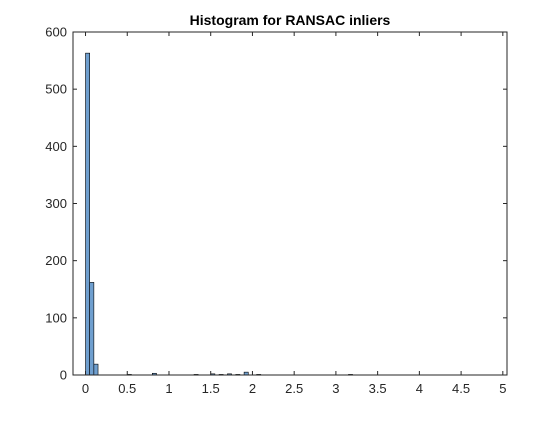 The image size is (560, 425). What do you see at coordinates (378, 388) in the screenshot?
I see `x-tick-label: 3.5` at bounding box center [378, 388].